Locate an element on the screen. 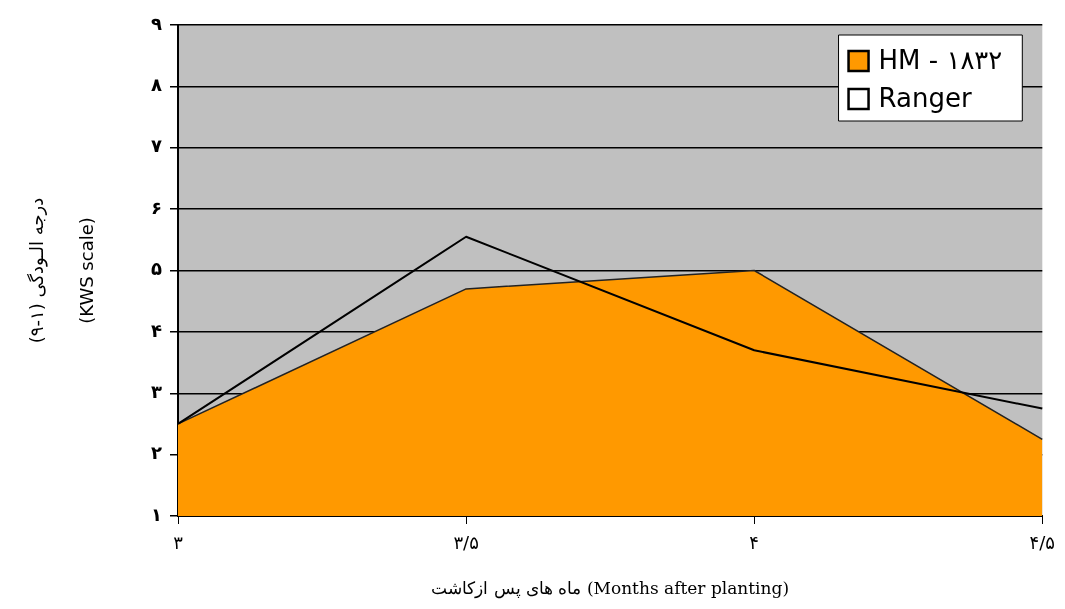 The image size is (1065, 609). legend-label: Ranger is located at coordinates (925, 97).